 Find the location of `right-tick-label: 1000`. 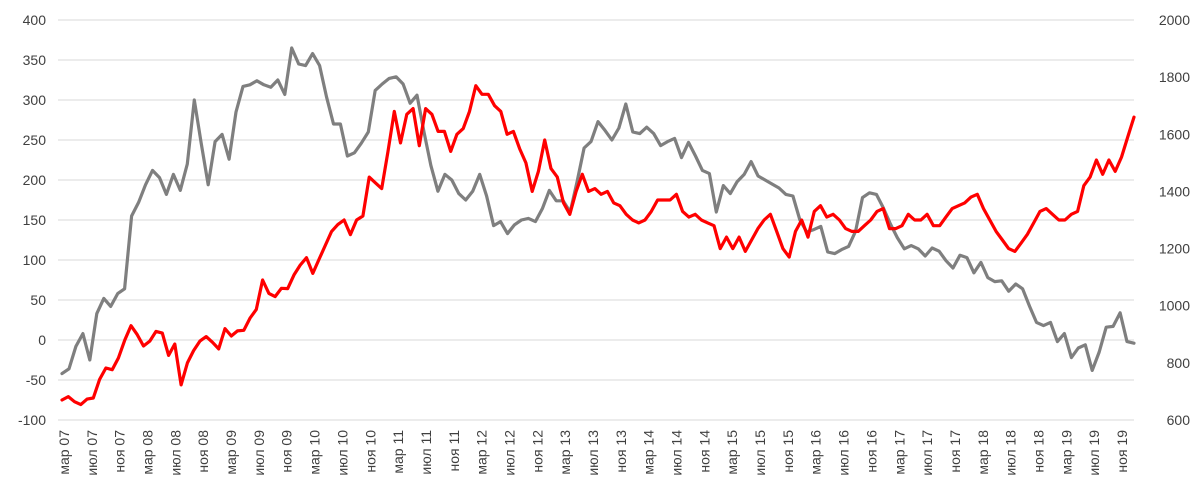

right-tick-label: 1000 is located at coordinates (1174, 306).